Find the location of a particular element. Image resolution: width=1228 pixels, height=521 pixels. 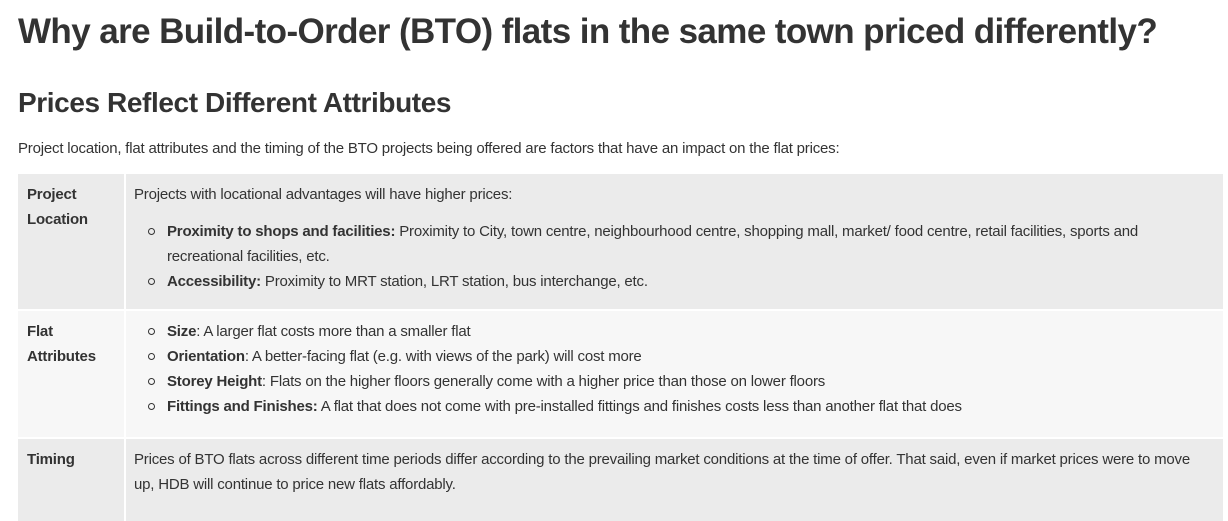

location-factor-list: Proximity to shops and facilities is located at coordinates (672, 256).